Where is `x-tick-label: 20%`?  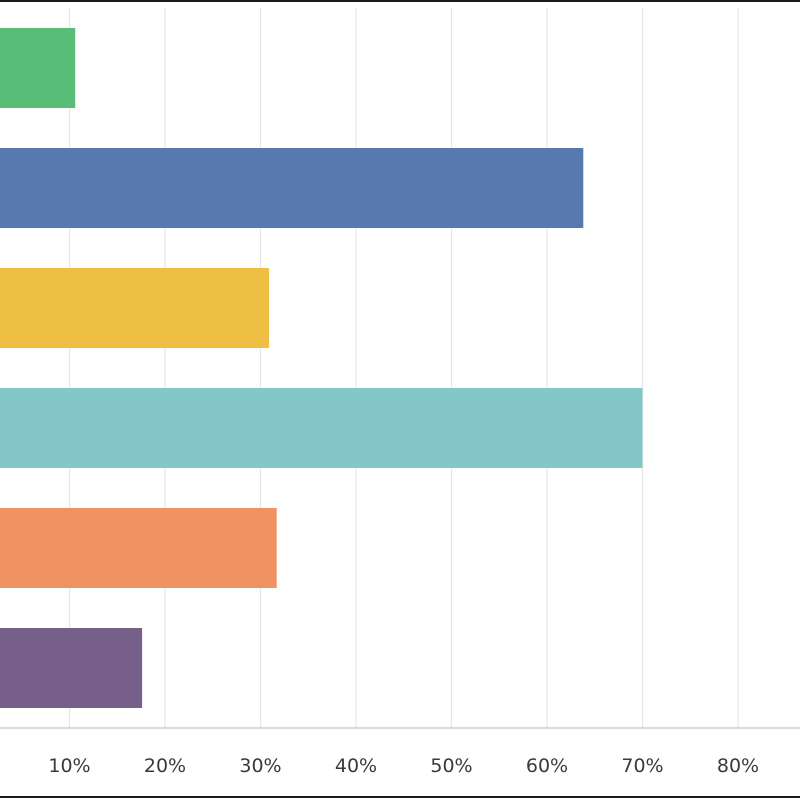 x-tick-label: 20% is located at coordinates (165, 766).